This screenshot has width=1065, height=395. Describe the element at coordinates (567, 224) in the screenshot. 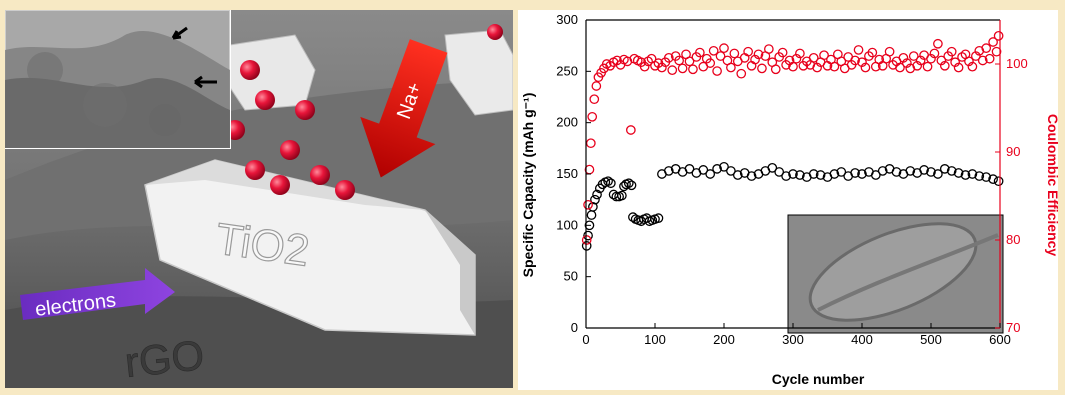

I see `y-tick-label: 100` at that location.